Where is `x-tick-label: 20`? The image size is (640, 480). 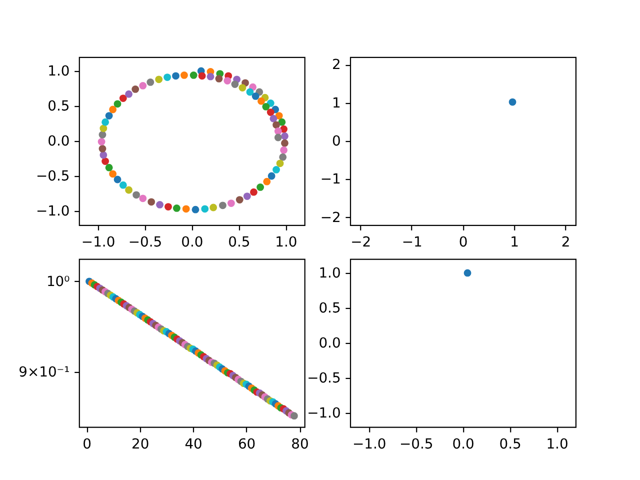
x-tick-label: 20 is located at coordinates (141, 444).